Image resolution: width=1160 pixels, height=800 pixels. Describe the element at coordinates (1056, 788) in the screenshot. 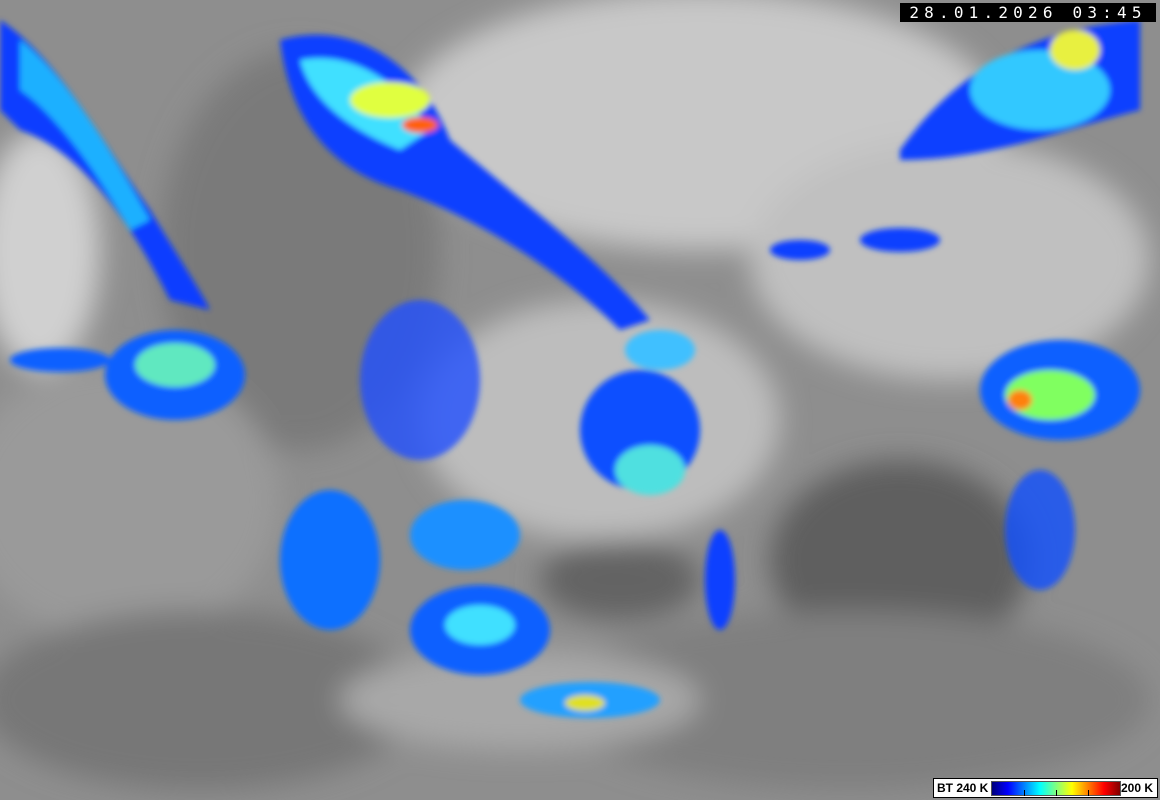

I see `color-scale-bar` at that location.